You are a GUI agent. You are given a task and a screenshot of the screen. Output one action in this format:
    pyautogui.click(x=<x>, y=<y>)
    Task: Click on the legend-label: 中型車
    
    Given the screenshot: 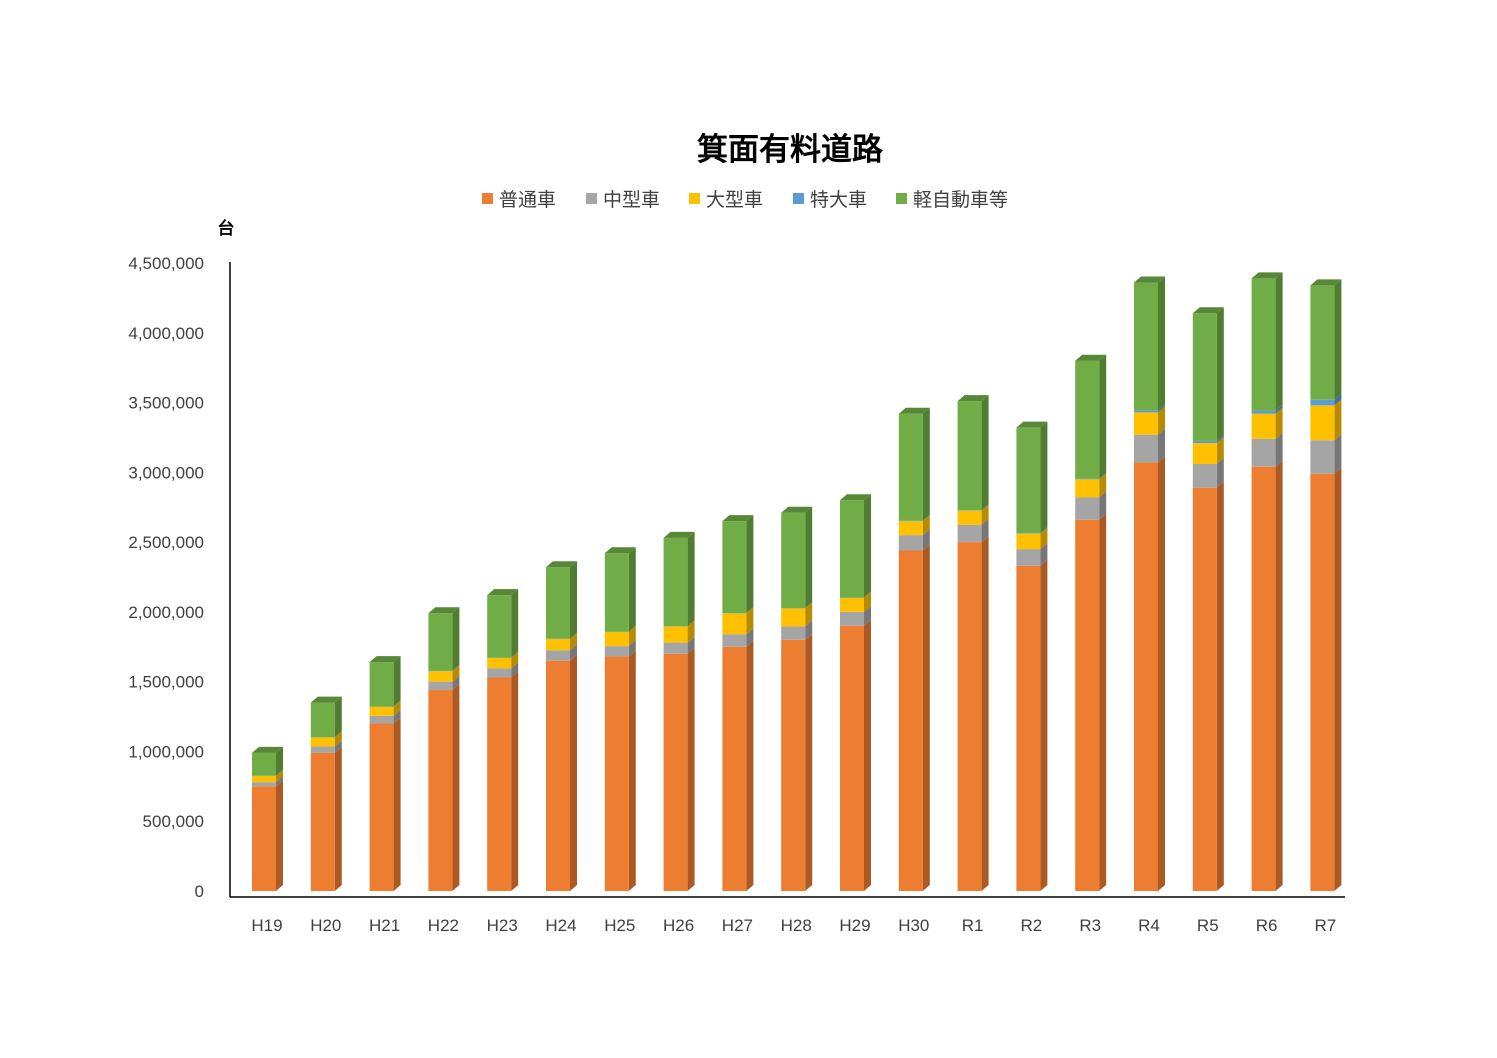 What is the action you would take?
    pyautogui.click(x=631, y=200)
    